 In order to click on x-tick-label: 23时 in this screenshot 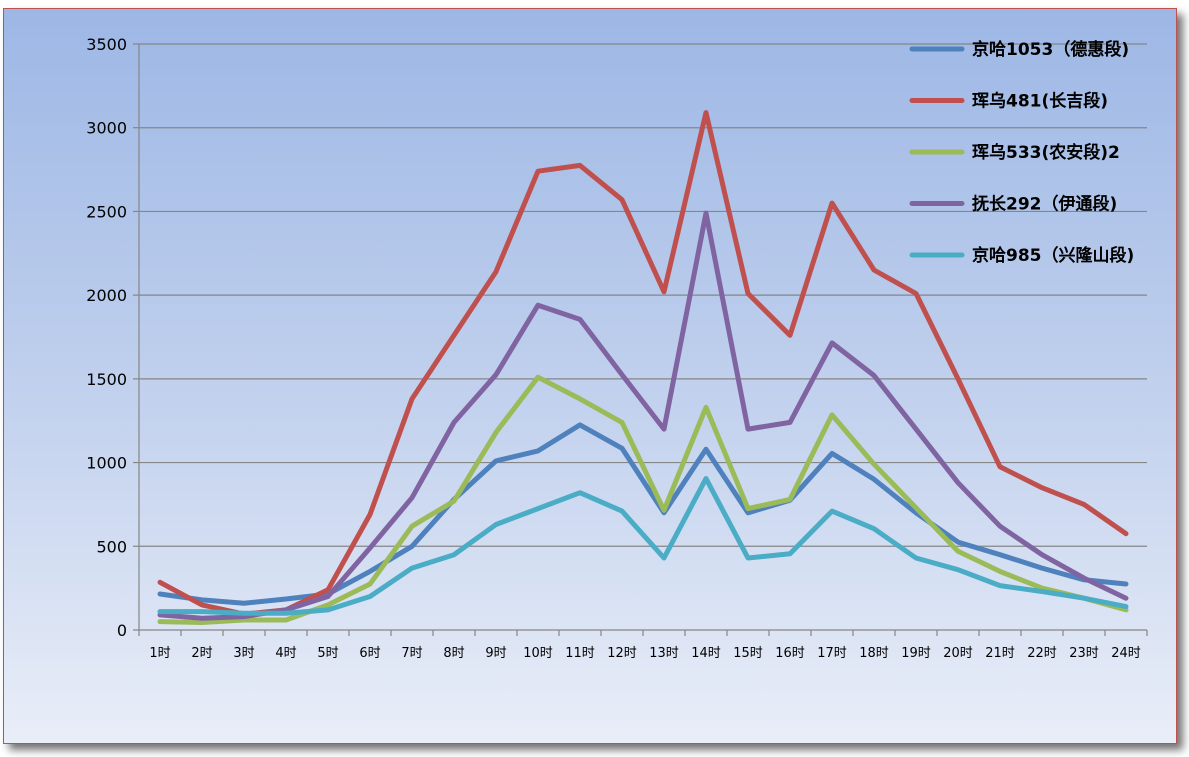, I will do `click(1084, 653)`.